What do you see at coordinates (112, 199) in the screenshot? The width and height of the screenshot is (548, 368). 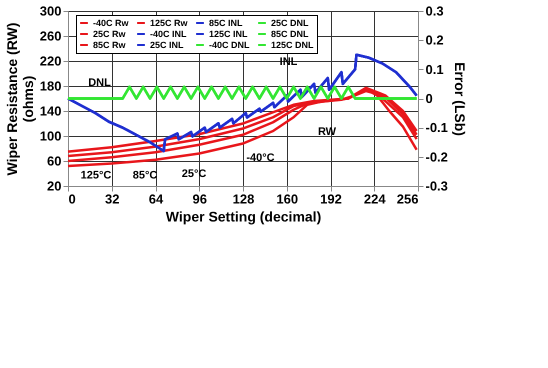 I see `x-tick-label: 32` at bounding box center [112, 199].